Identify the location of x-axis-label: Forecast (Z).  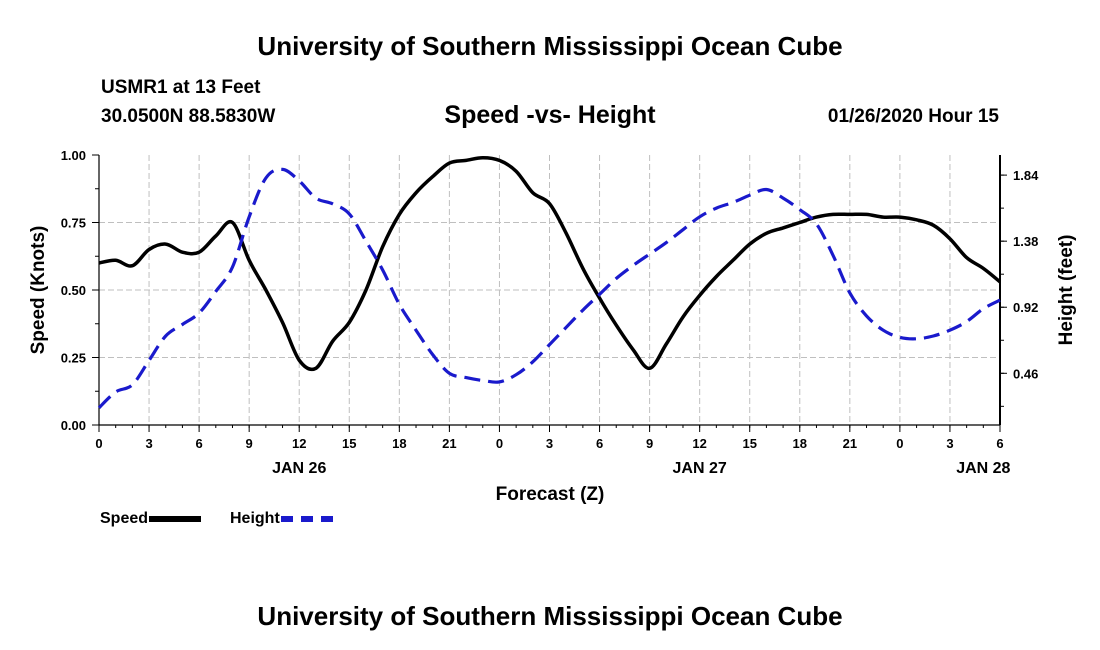
(550, 494).